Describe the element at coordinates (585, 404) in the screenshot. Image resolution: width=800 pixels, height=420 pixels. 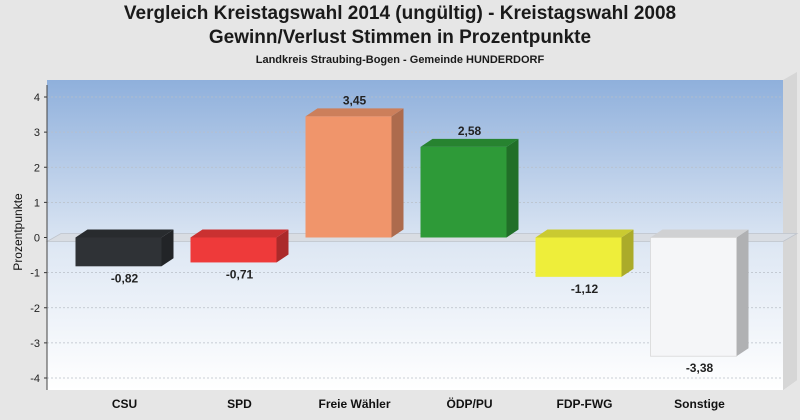
I see `x-tick-label: FDP-FWG` at that location.